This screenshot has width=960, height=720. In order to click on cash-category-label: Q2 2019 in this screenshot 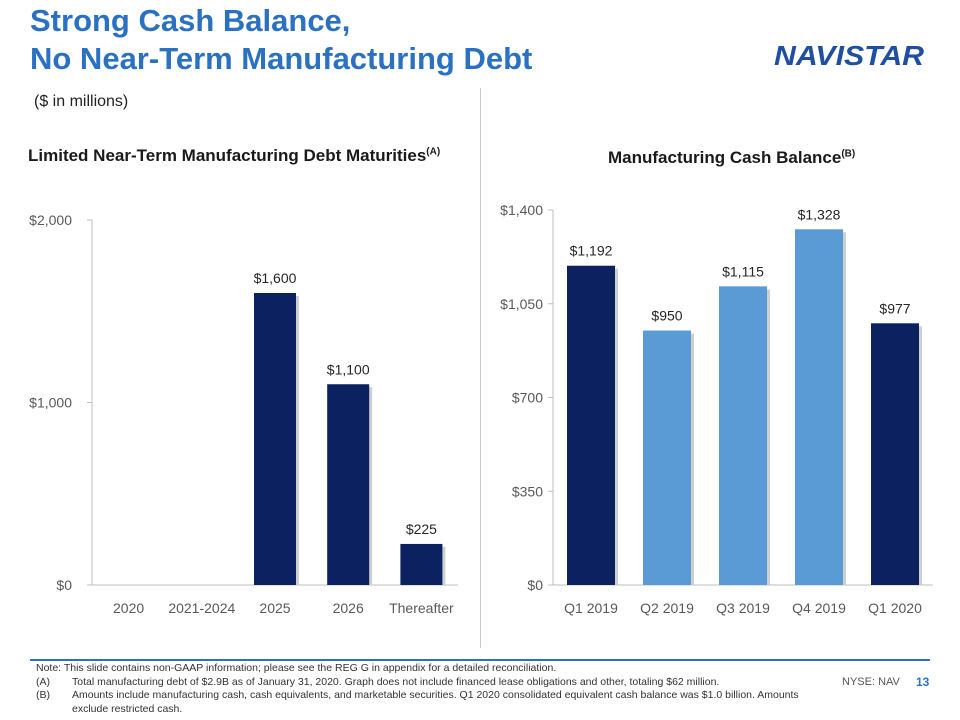, I will do `click(667, 608)`.